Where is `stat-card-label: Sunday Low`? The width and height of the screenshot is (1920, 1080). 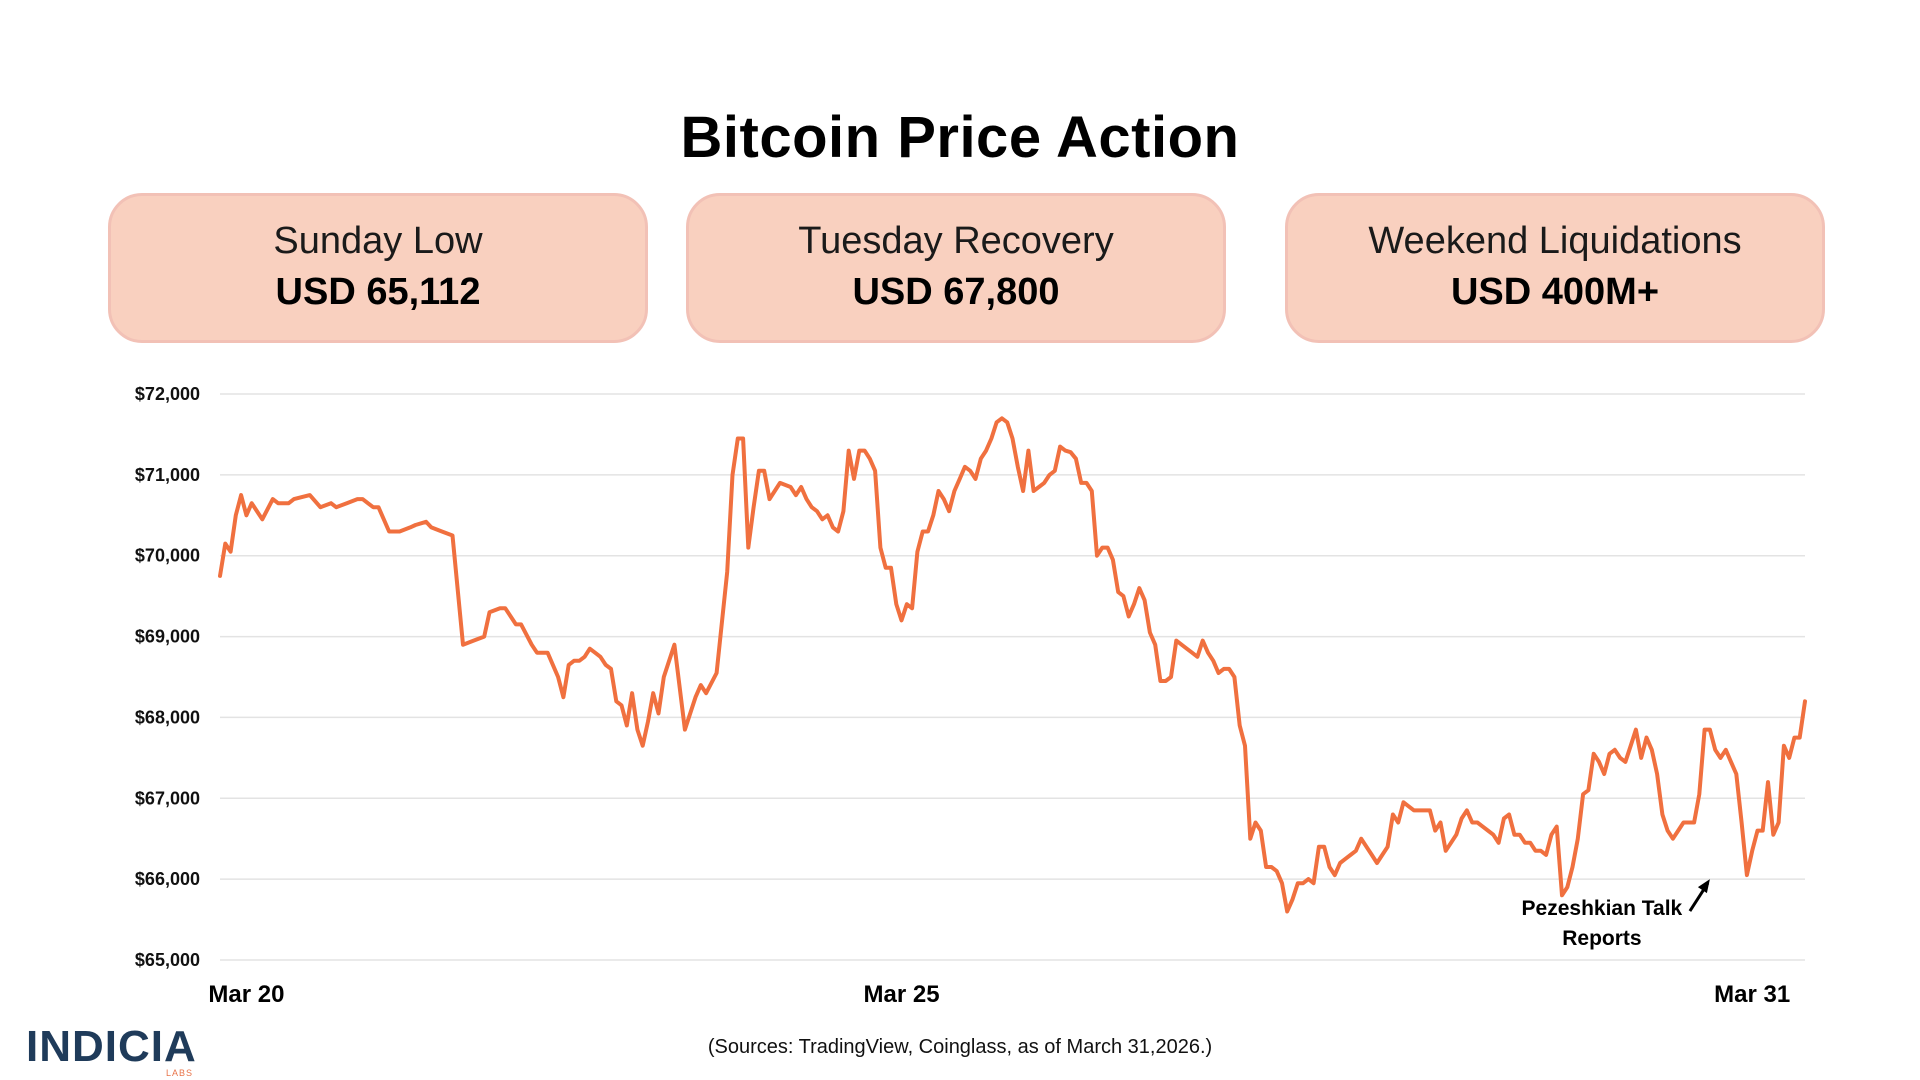 stat-card-label: Sunday Low is located at coordinates (378, 241).